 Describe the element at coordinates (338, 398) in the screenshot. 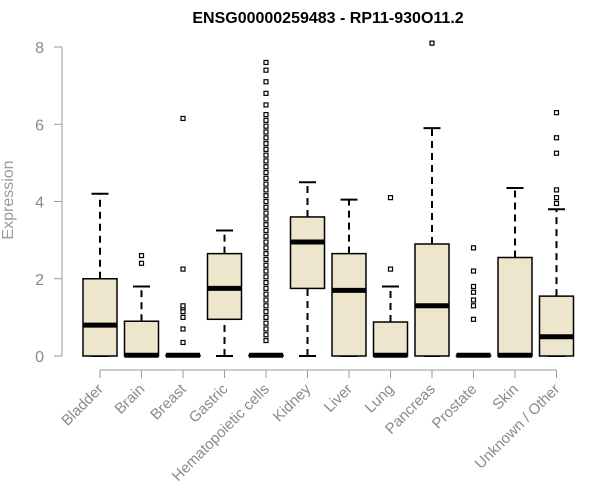

I see `x-tick-label: Liver` at that location.